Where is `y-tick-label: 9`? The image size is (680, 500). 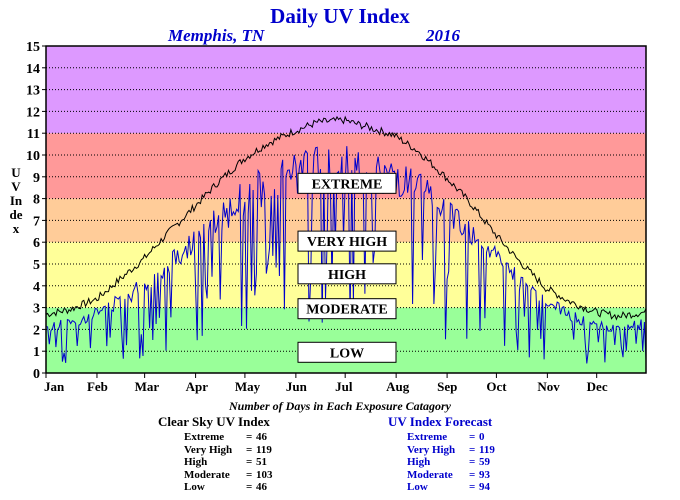 y-tick-label: 9 is located at coordinates (36, 178).